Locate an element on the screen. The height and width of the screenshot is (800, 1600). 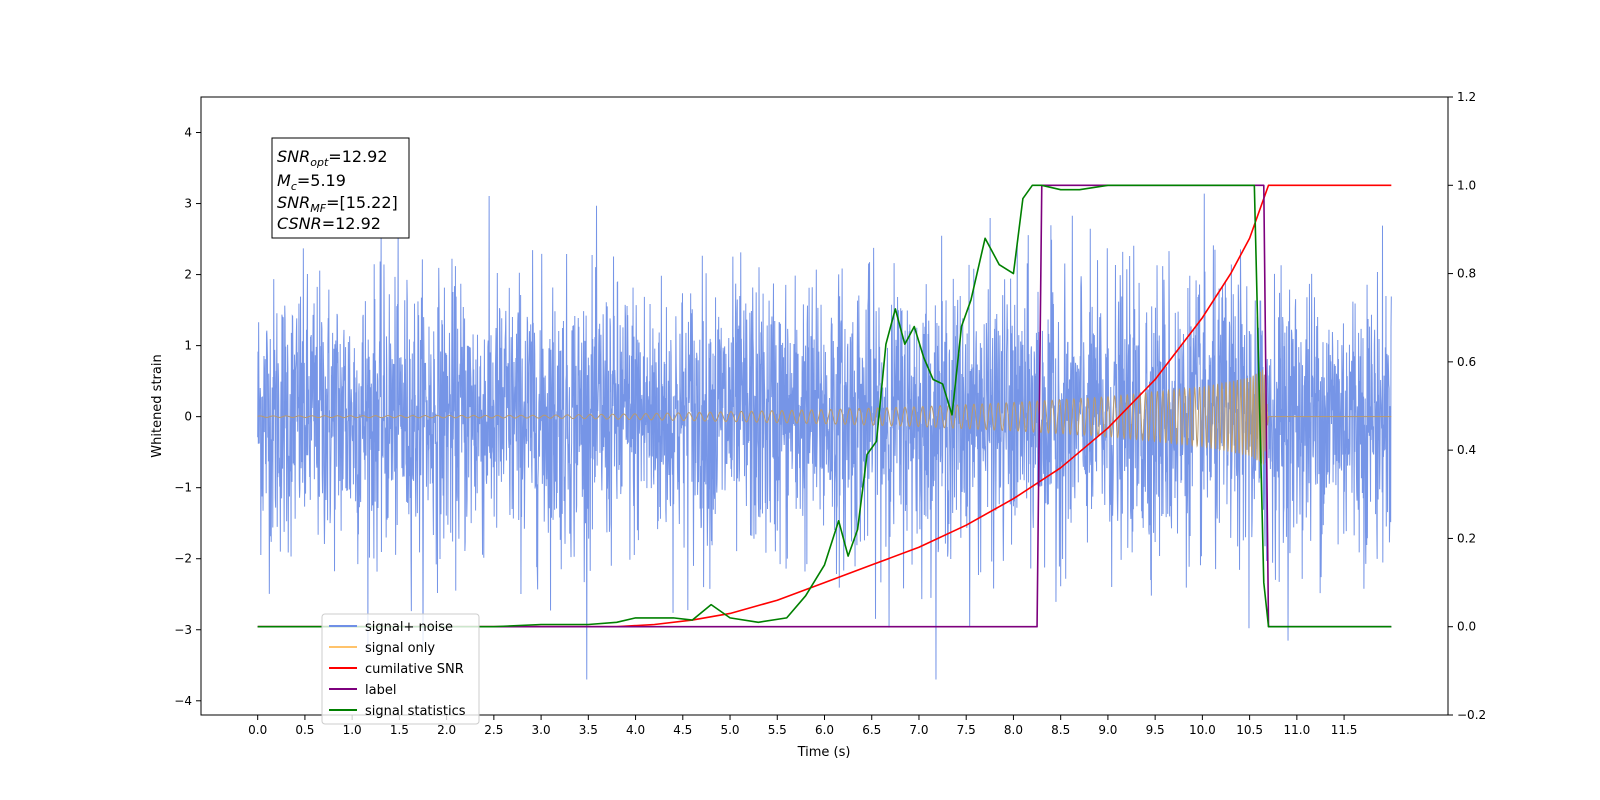
signal-only-series is located at coordinates (824, 417).